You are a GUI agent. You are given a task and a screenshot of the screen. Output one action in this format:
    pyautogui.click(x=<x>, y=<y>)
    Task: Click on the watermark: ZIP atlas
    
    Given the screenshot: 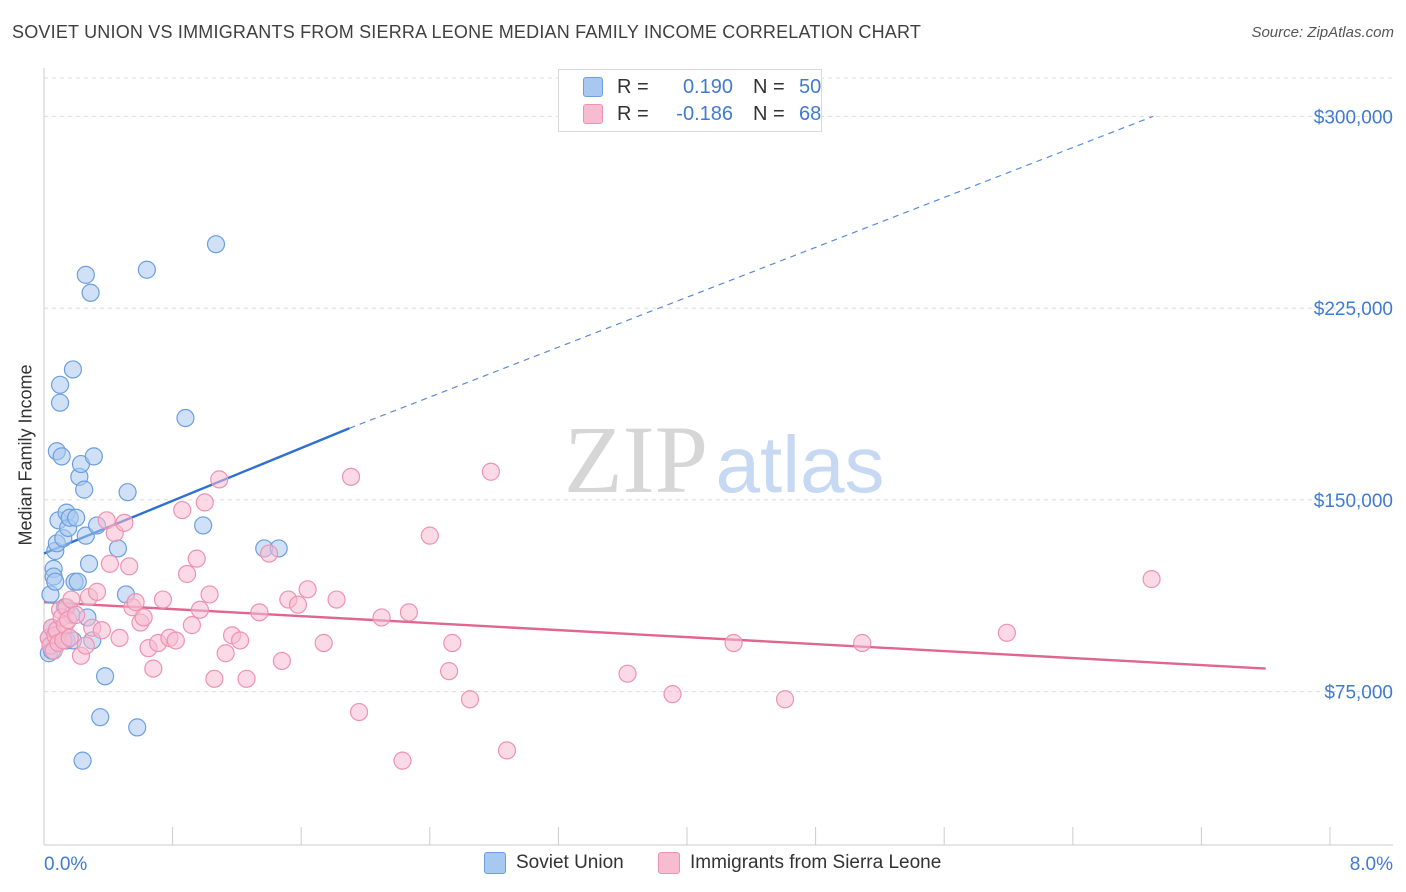 What is the action you would take?
    pyautogui.click(x=724, y=459)
    